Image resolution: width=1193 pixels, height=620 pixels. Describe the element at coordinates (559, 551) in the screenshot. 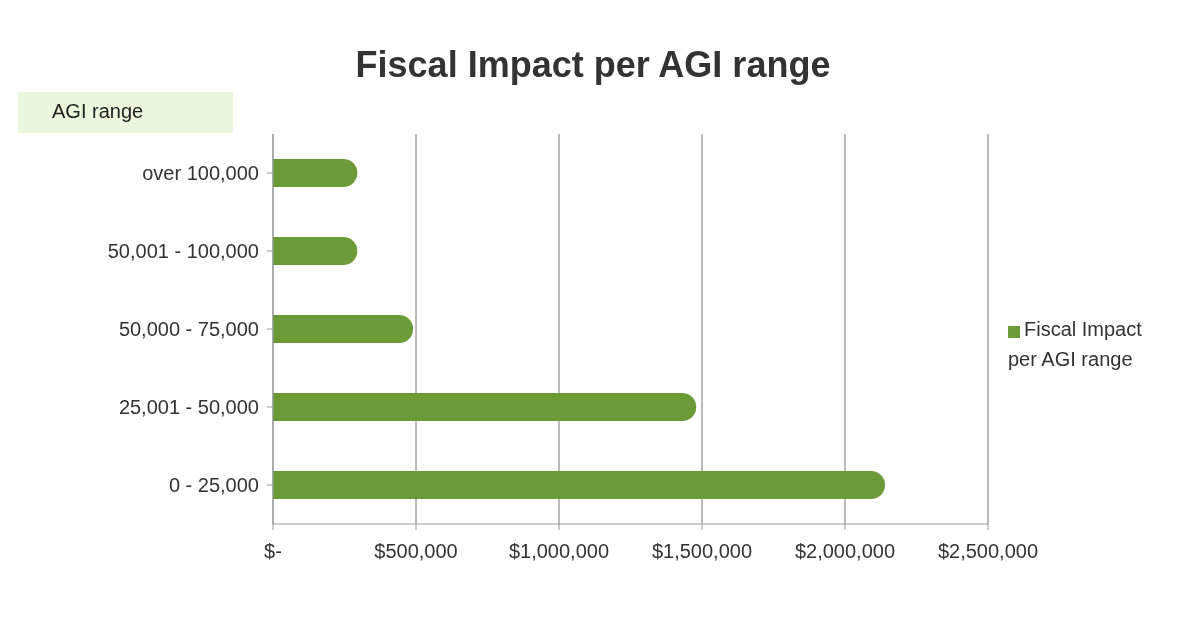

I see `x-tick-label: $1,000,000` at that location.